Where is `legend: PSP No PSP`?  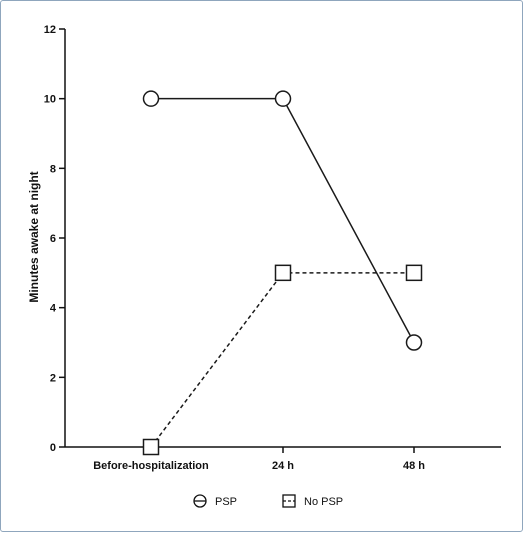 legend: PSP No PSP is located at coordinates (268, 501).